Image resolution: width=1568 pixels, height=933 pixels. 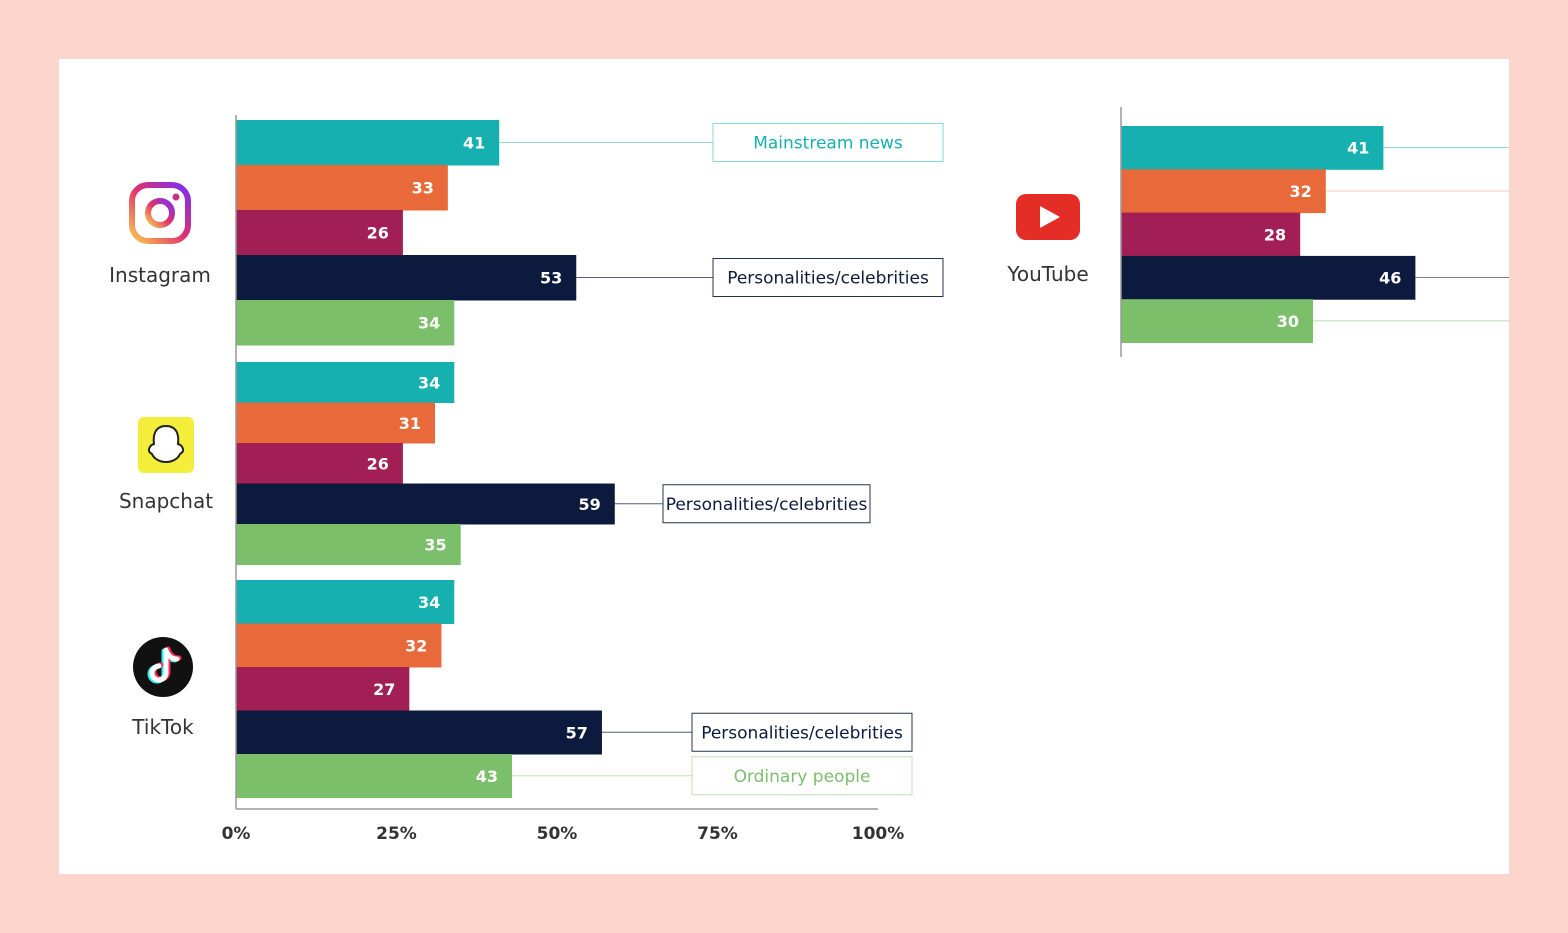 I want to click on bar-value-label: 33, so click(x=423, y=188).